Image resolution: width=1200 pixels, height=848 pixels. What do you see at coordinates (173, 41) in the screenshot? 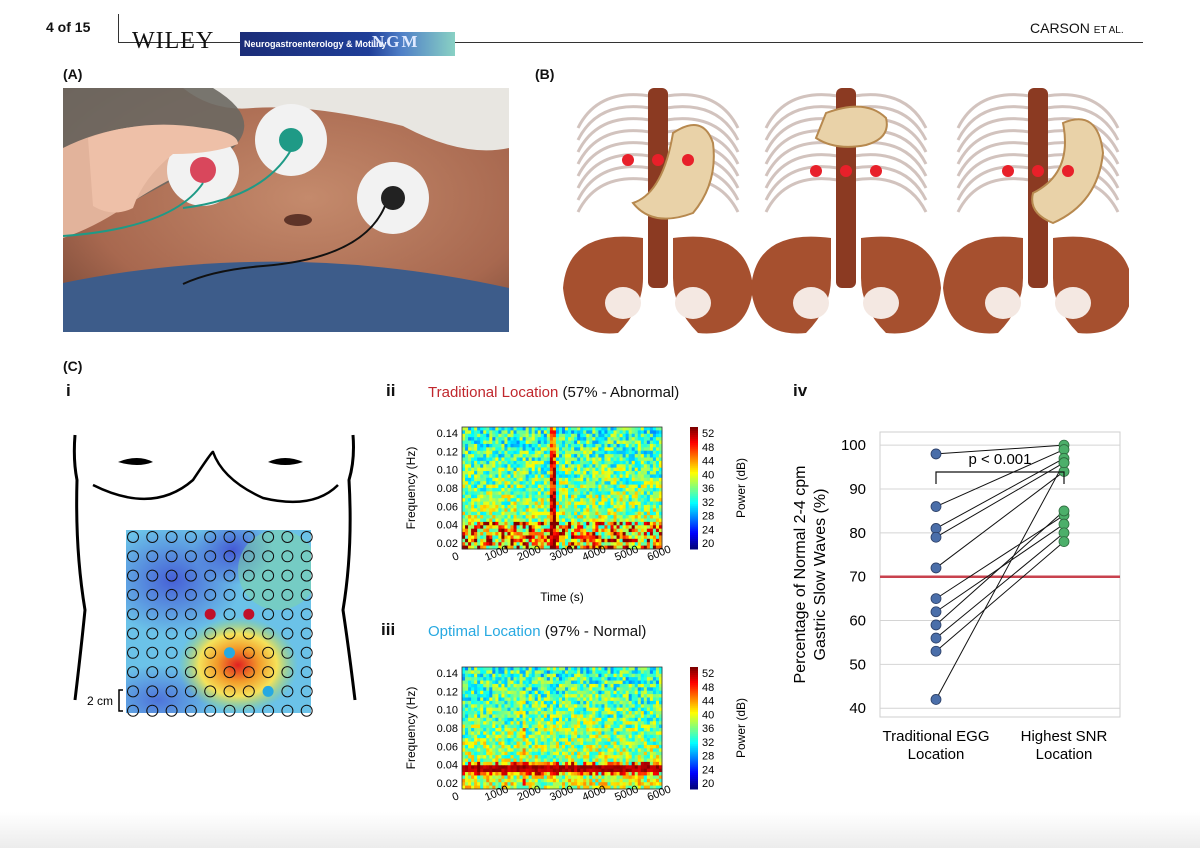
I see `publisher-logo: WILEY` at bounding box center [173, 41].